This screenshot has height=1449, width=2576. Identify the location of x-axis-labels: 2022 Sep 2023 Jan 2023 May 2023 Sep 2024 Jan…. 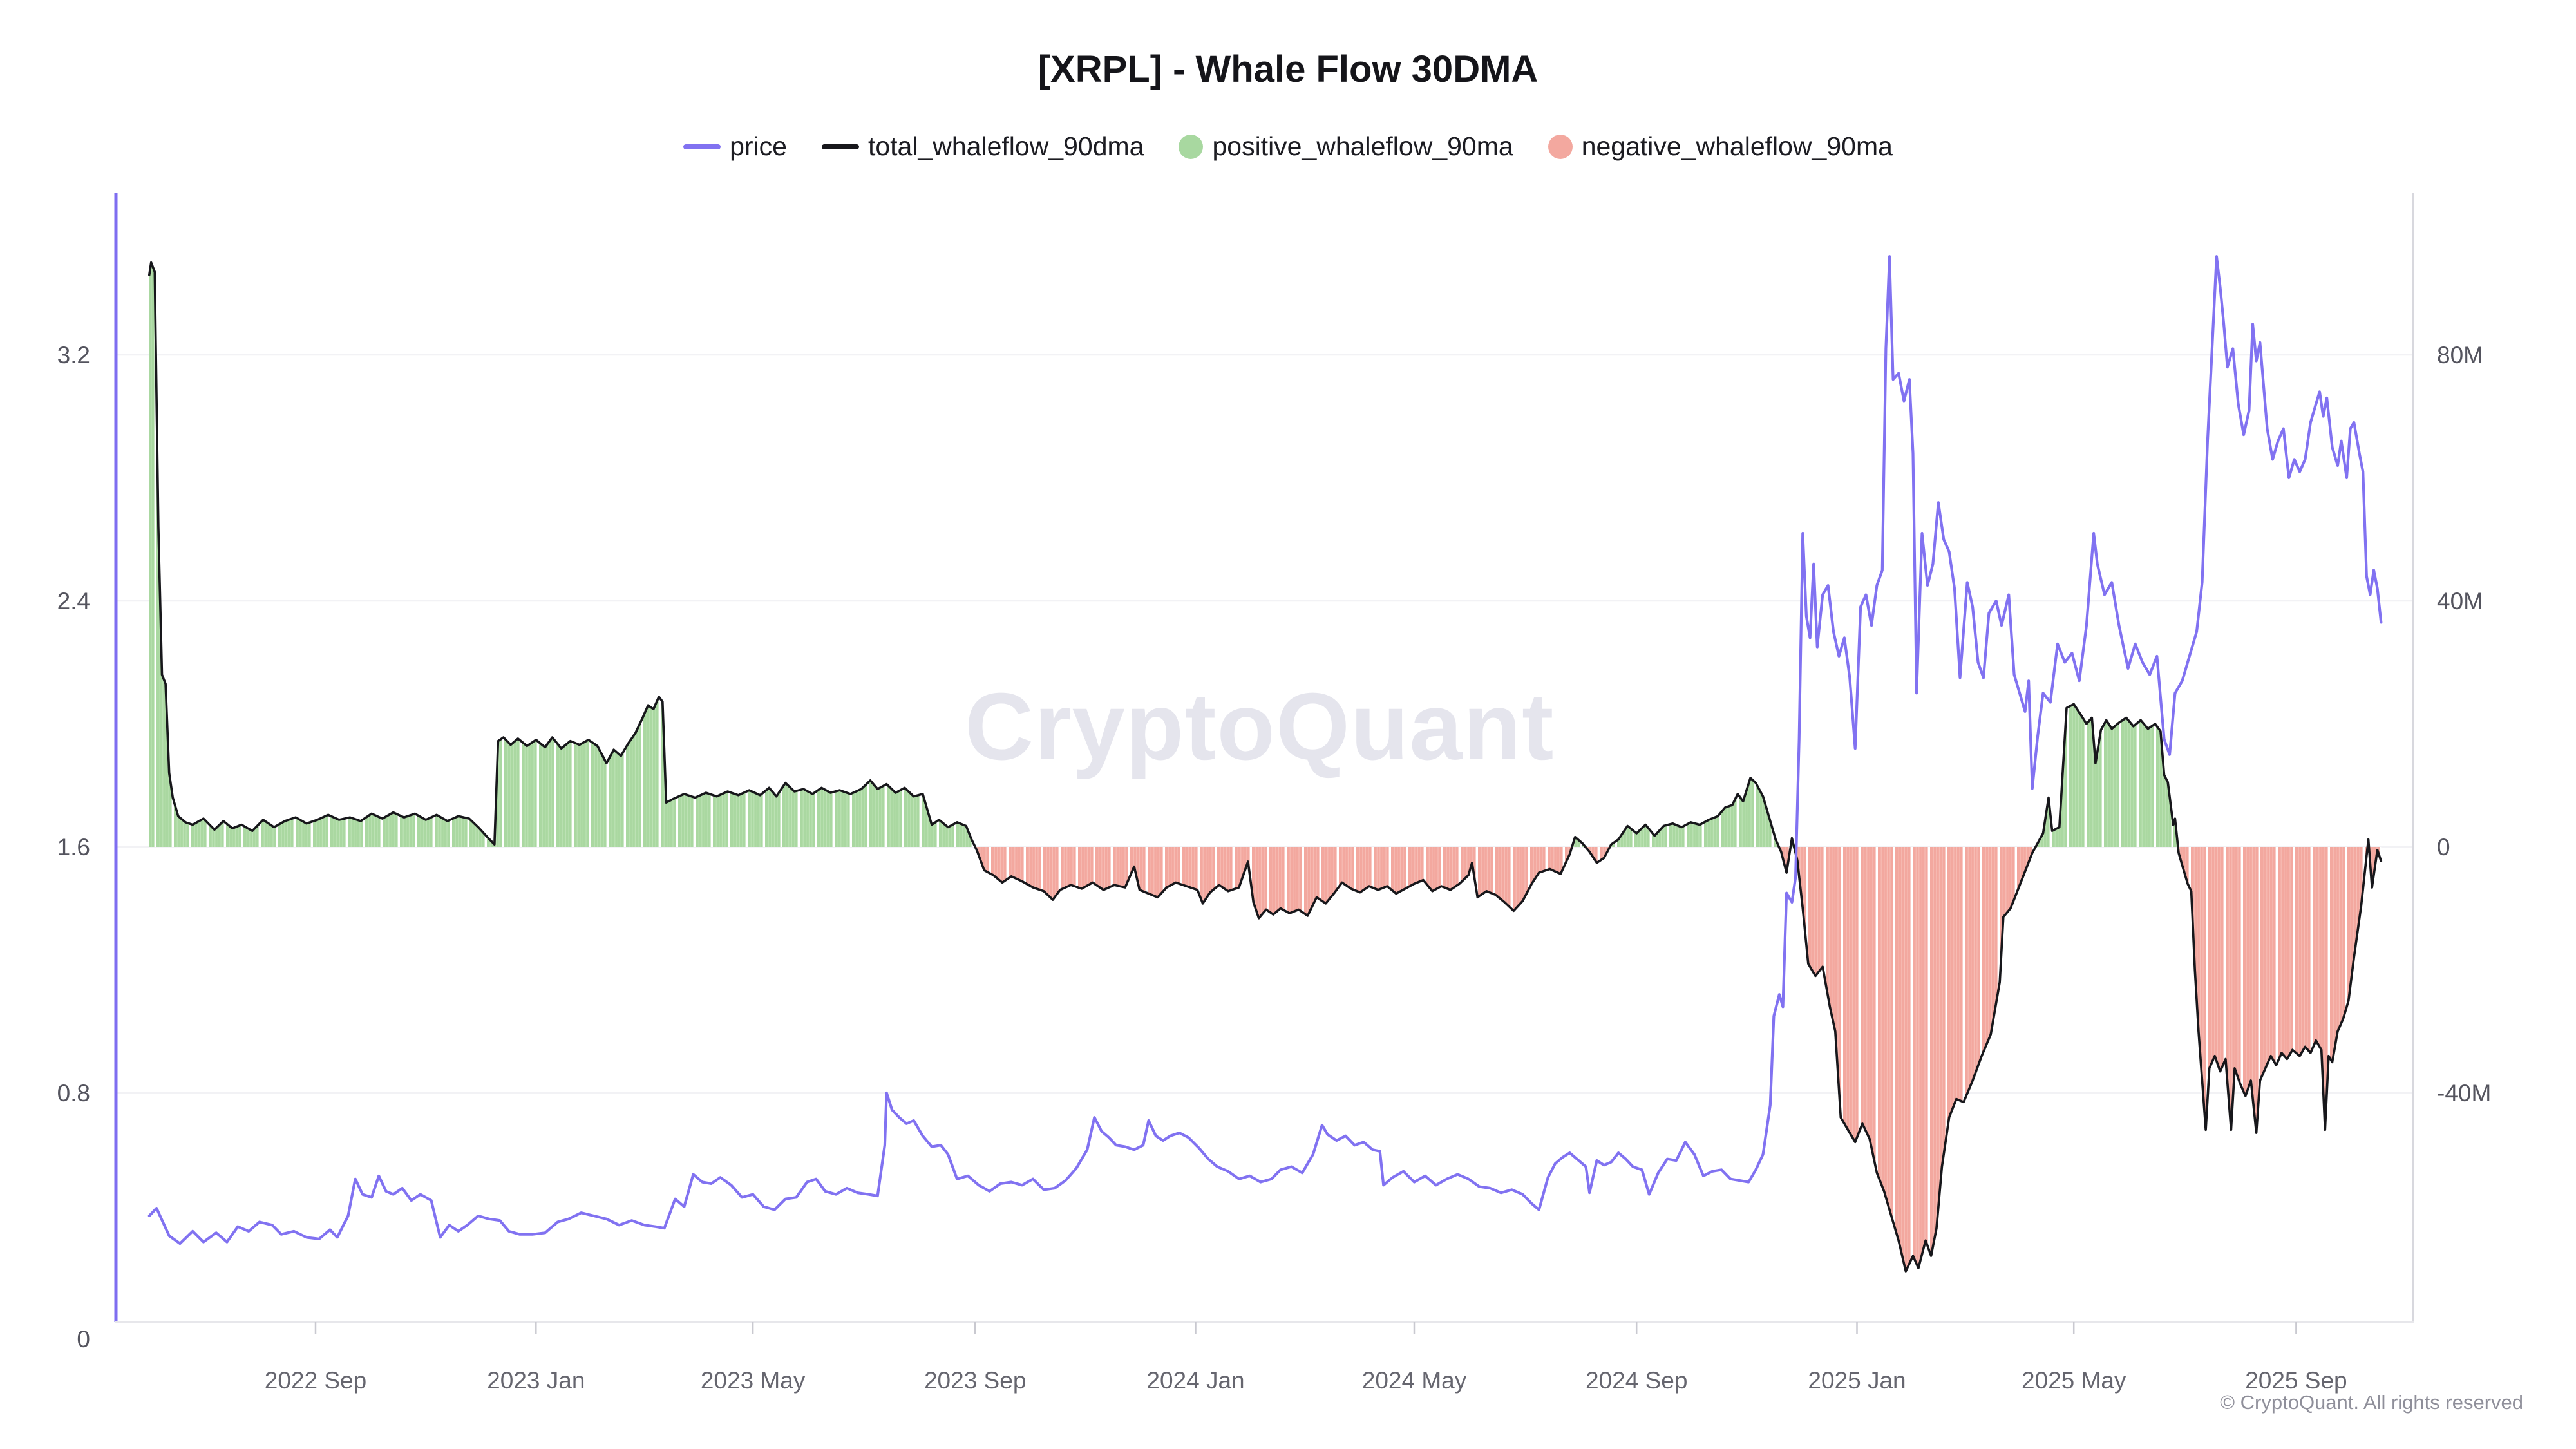
(1306, 1380).